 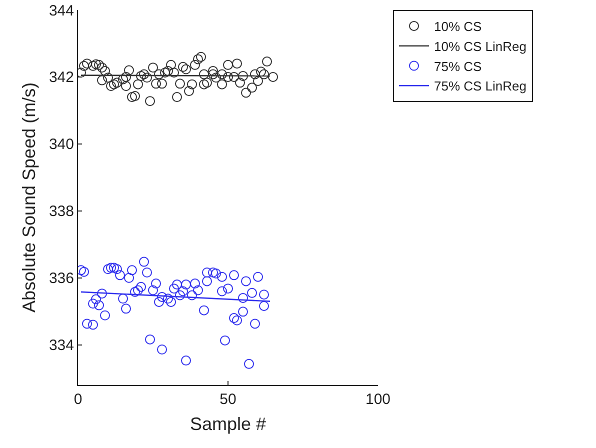 What do you see at coordinates (61, 11) in the screenshot?
I see `y-tick-label: 344` at bounding box center [61, 11].